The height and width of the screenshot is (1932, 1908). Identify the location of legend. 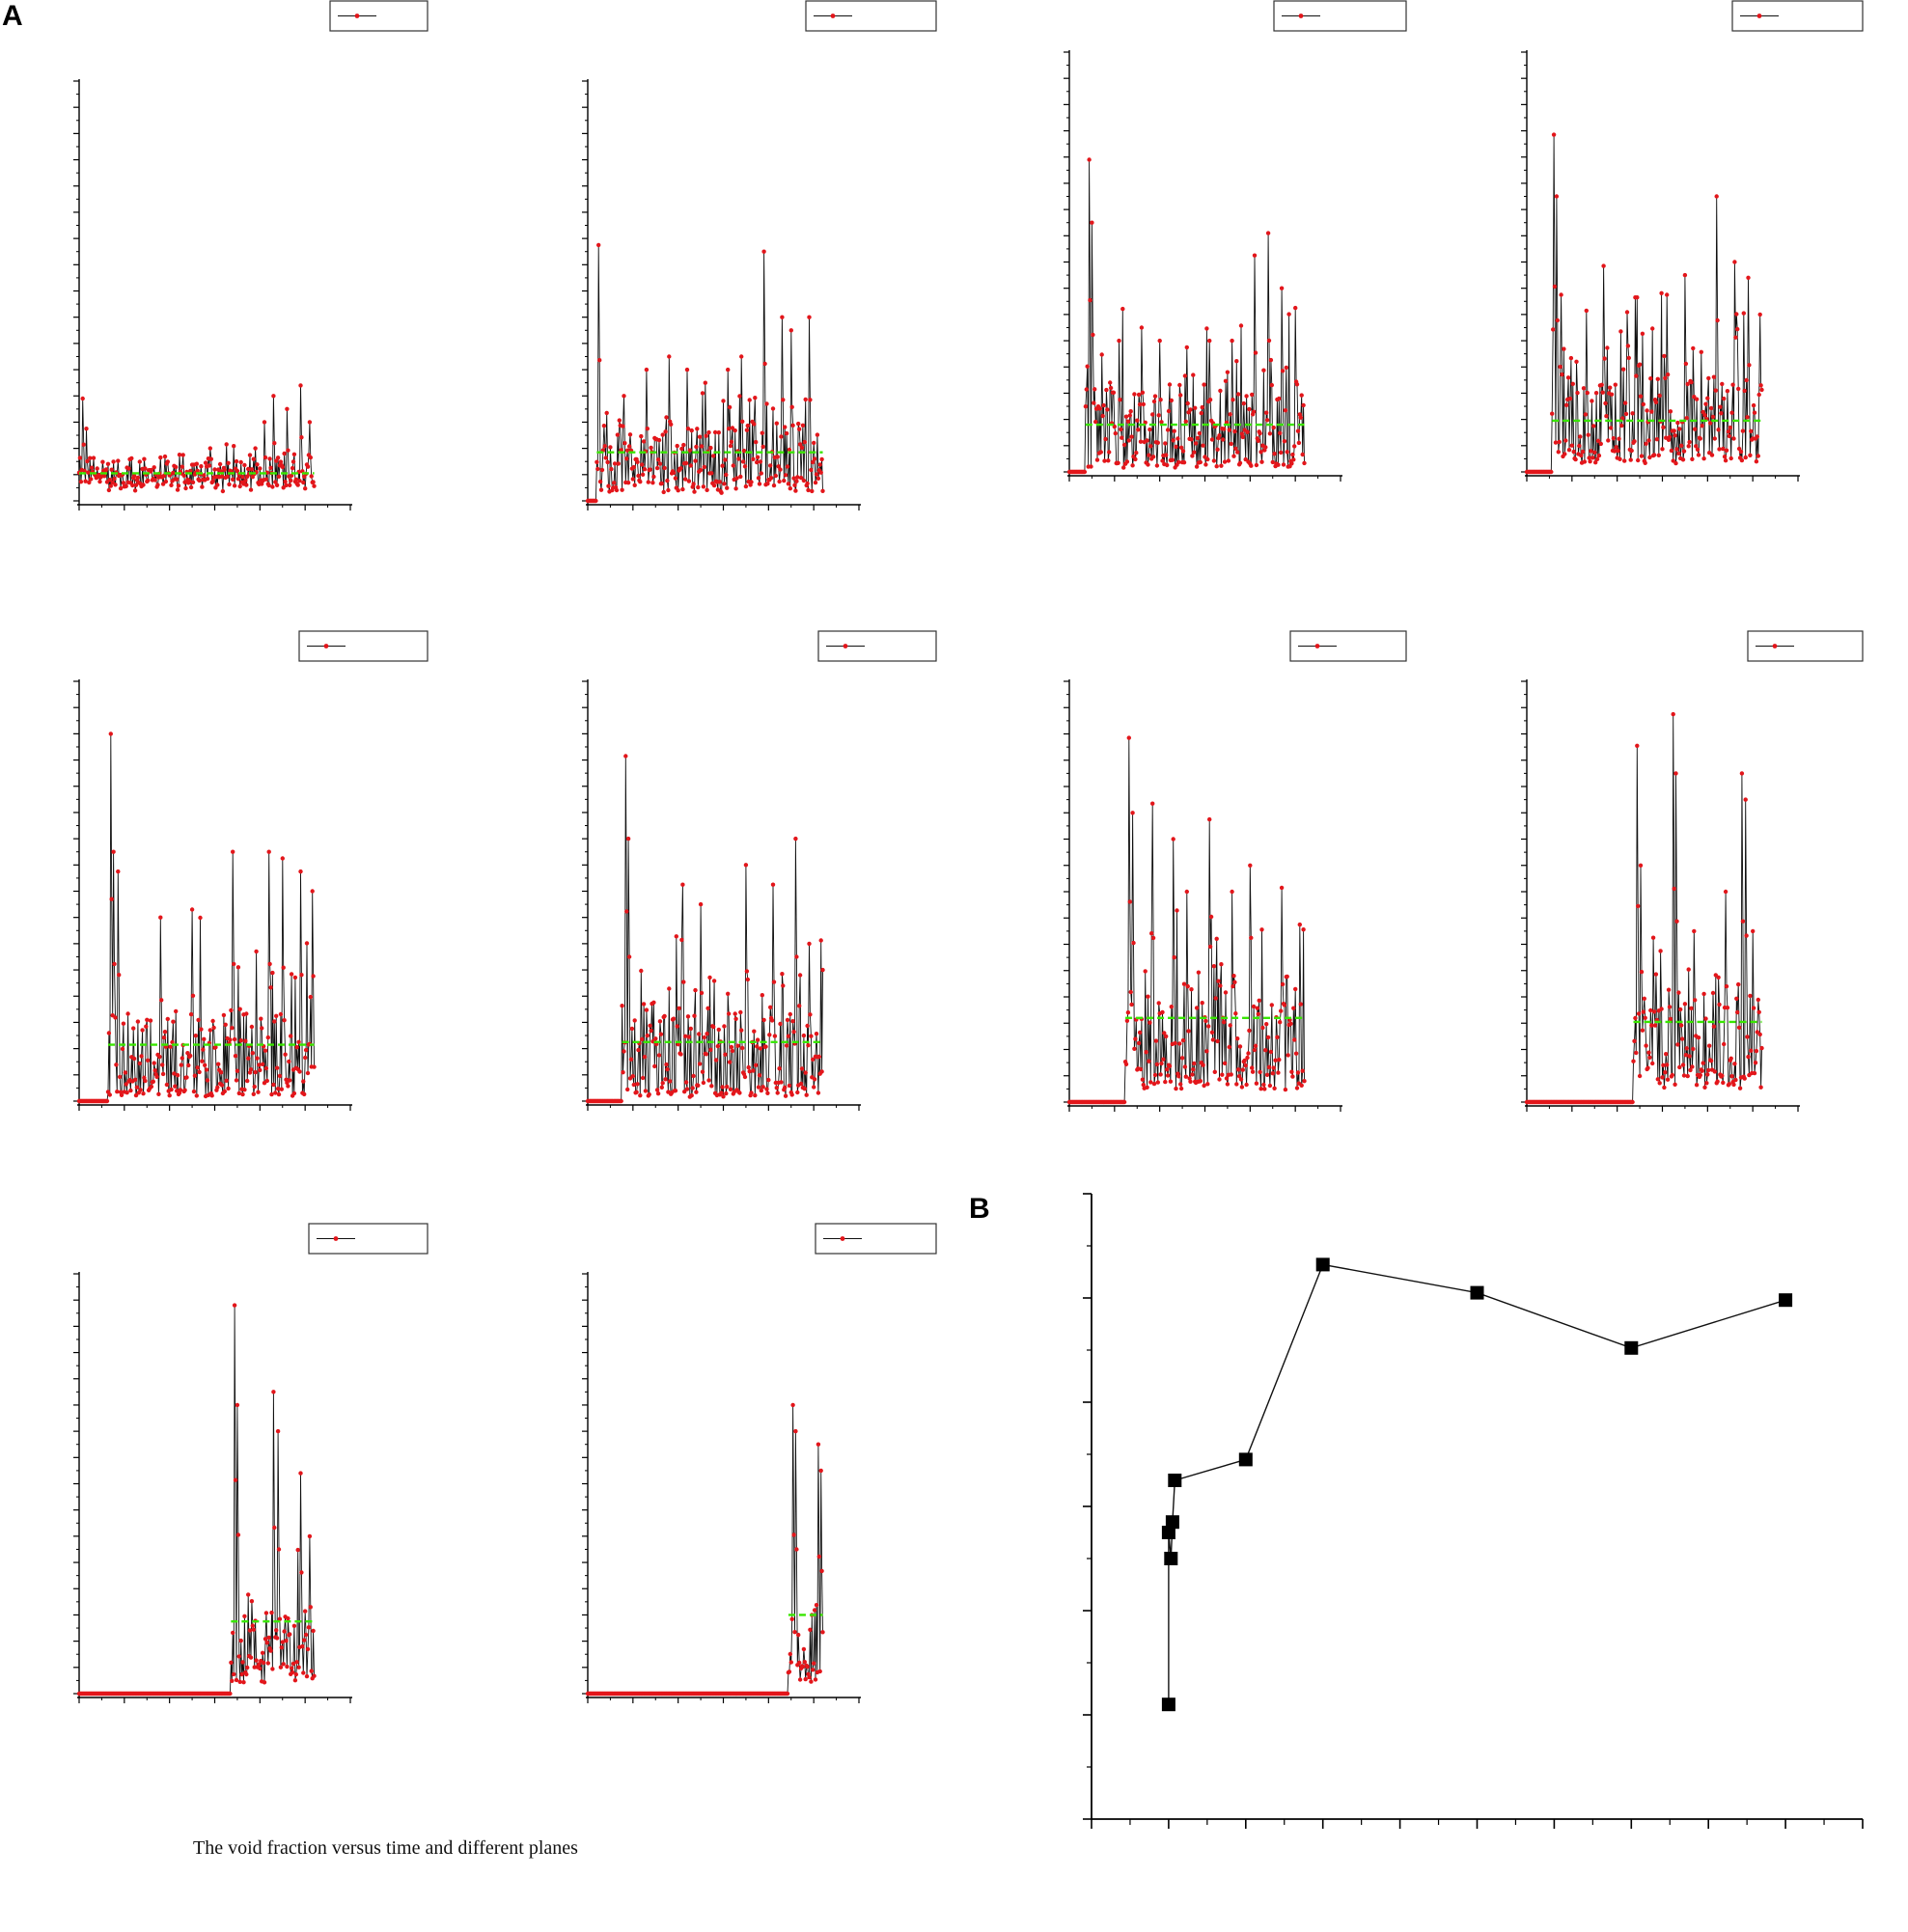
(1340, 16).